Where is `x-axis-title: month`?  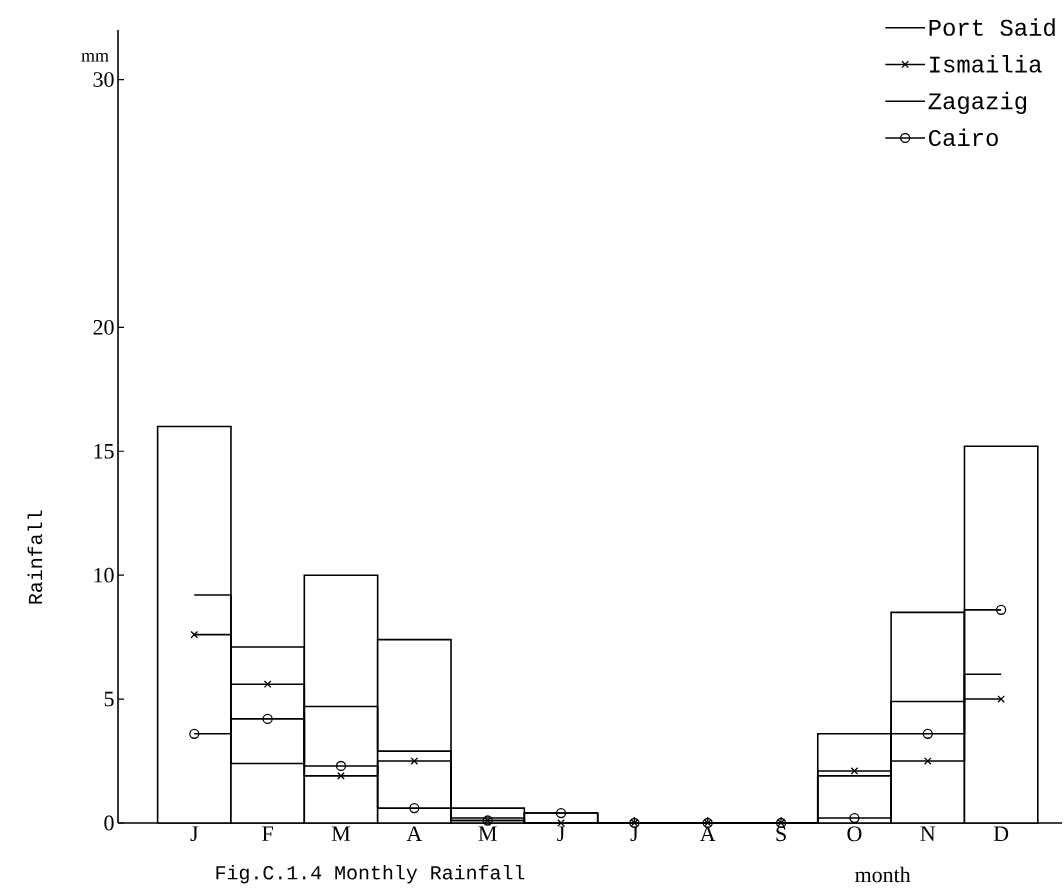
x-axis-title: month is located at coordinates (883, 874).